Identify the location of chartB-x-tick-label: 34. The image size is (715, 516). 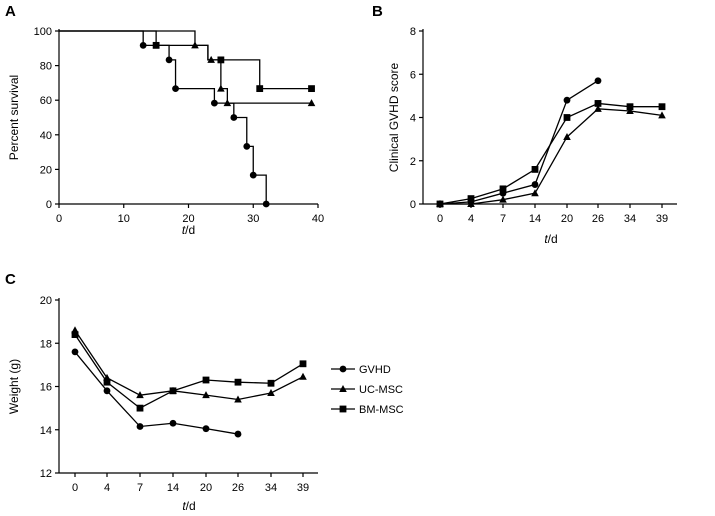
(630, 219).